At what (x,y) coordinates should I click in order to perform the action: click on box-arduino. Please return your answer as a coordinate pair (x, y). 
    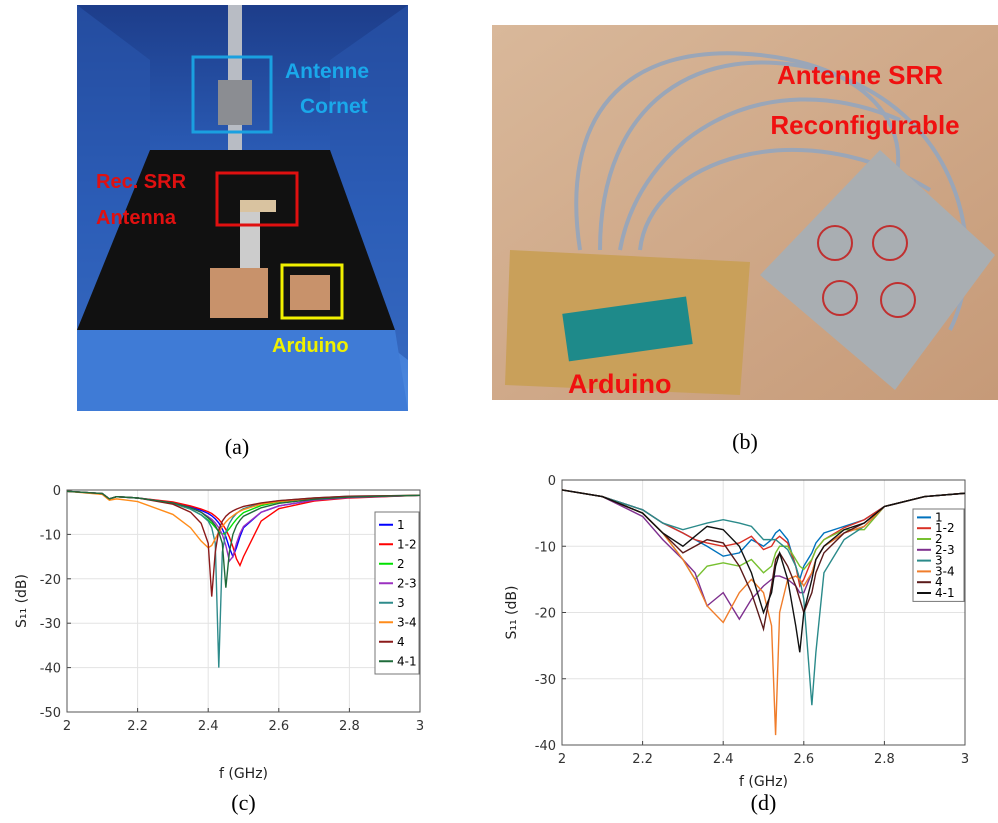
    Looking at the image, I should click on (312, 291).